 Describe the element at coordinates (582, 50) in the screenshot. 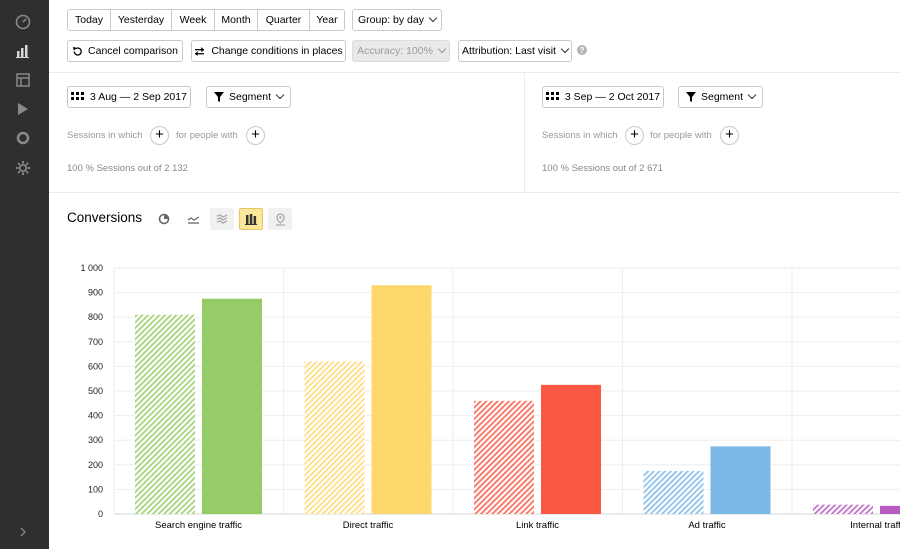

I see `help-icon: ?` at that location.